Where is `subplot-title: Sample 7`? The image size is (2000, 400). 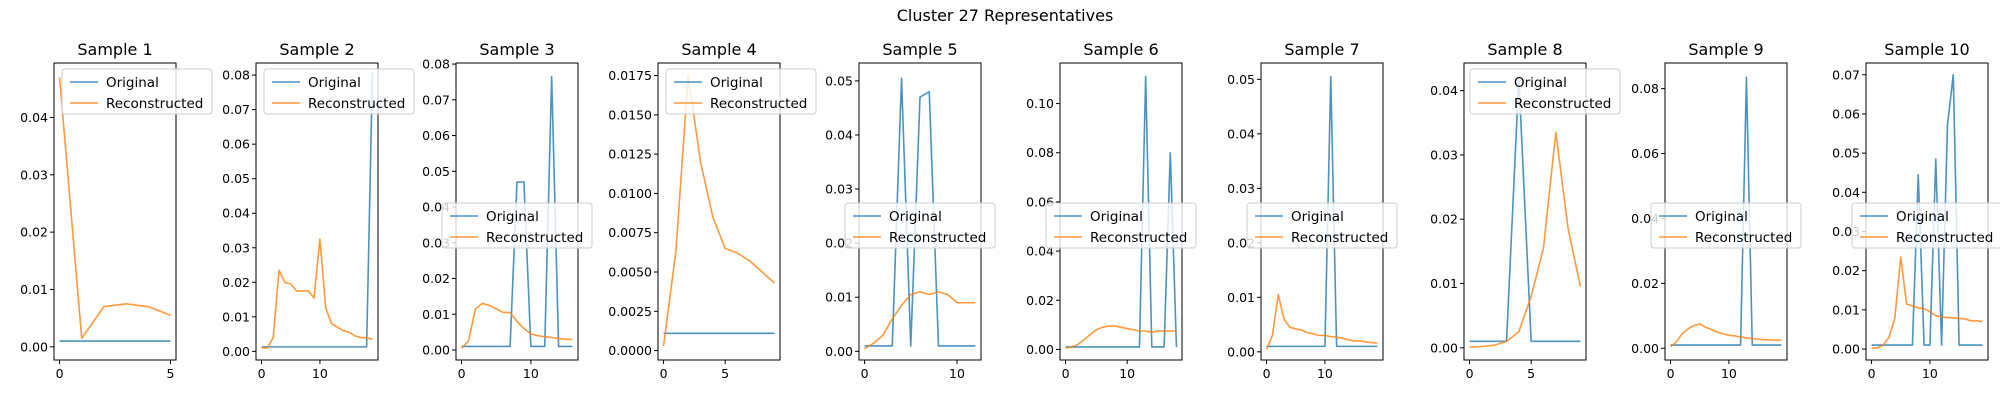
subplot-title: Sample 7 is located at coordinates (1321, 49).